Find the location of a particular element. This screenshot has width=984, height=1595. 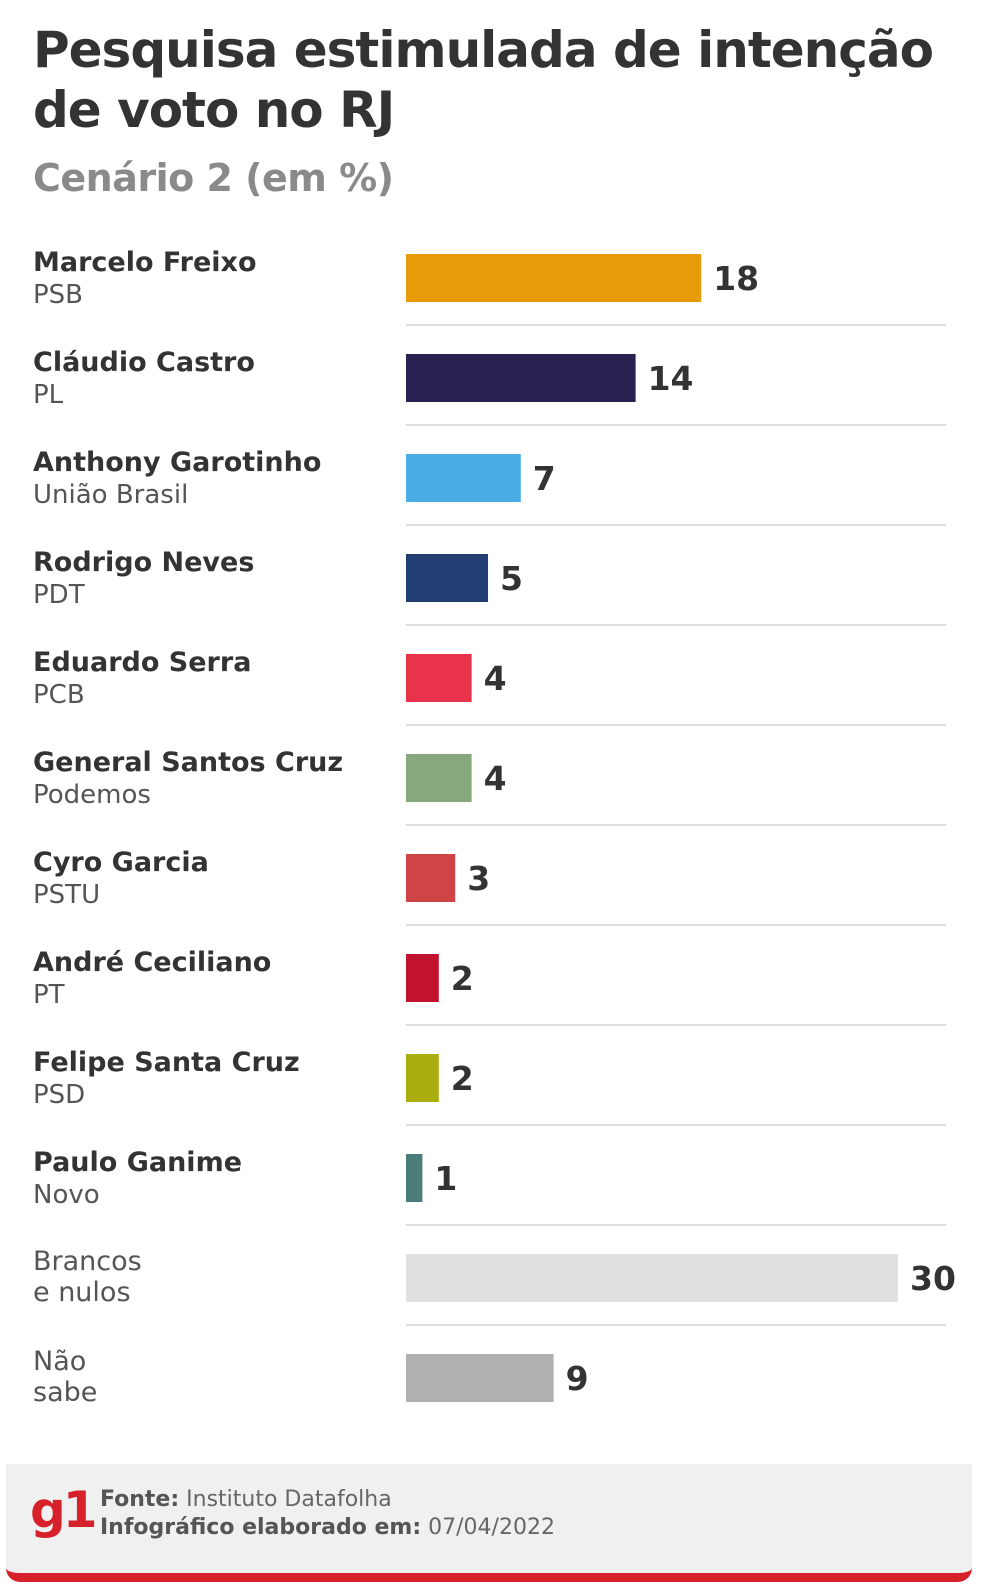

category-label: e nulos is located at coordinates (82, 1292).